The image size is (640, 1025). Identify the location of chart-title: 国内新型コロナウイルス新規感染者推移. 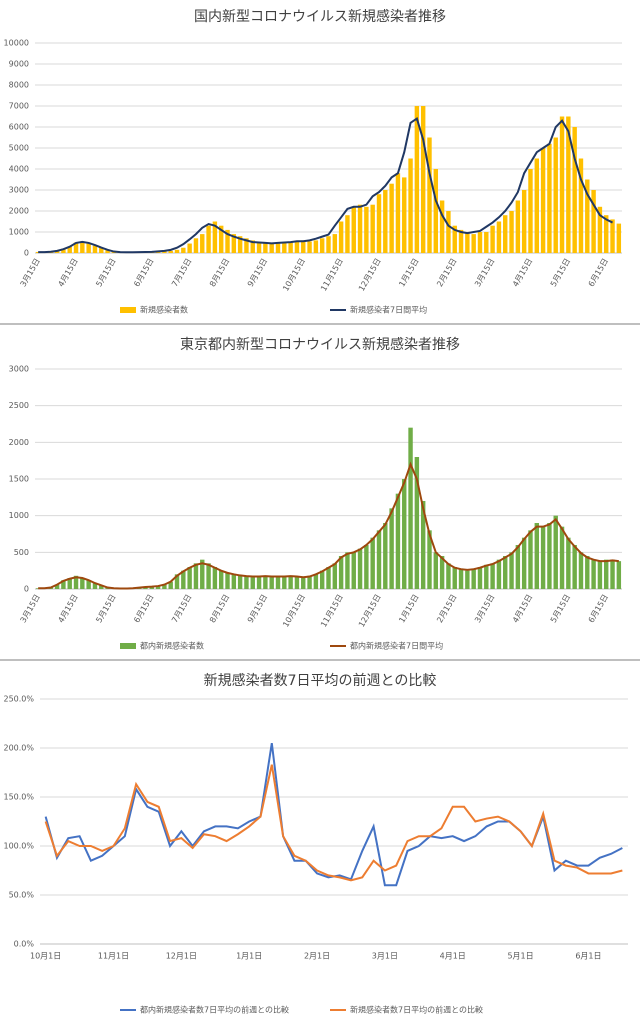
(320, 16).